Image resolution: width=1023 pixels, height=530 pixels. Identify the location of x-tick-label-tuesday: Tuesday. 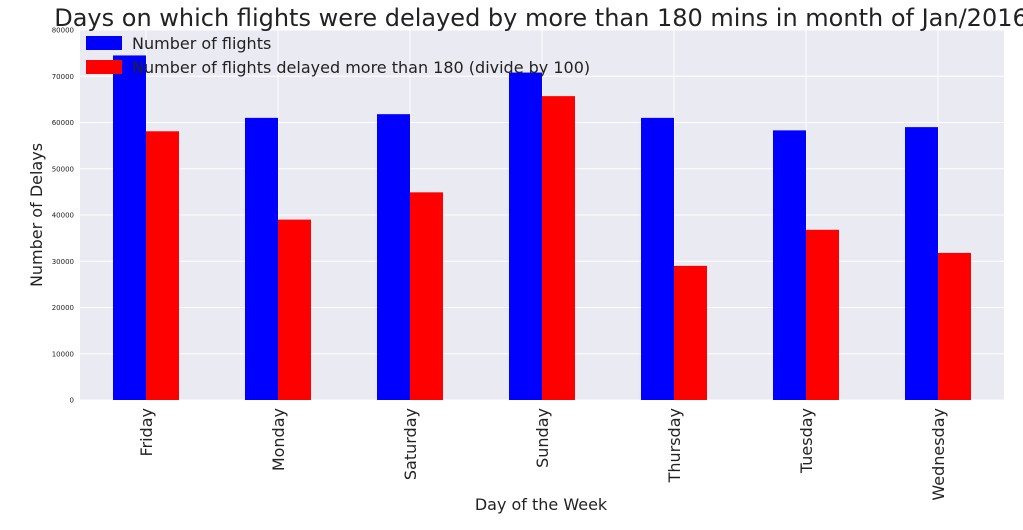
(806, 441).